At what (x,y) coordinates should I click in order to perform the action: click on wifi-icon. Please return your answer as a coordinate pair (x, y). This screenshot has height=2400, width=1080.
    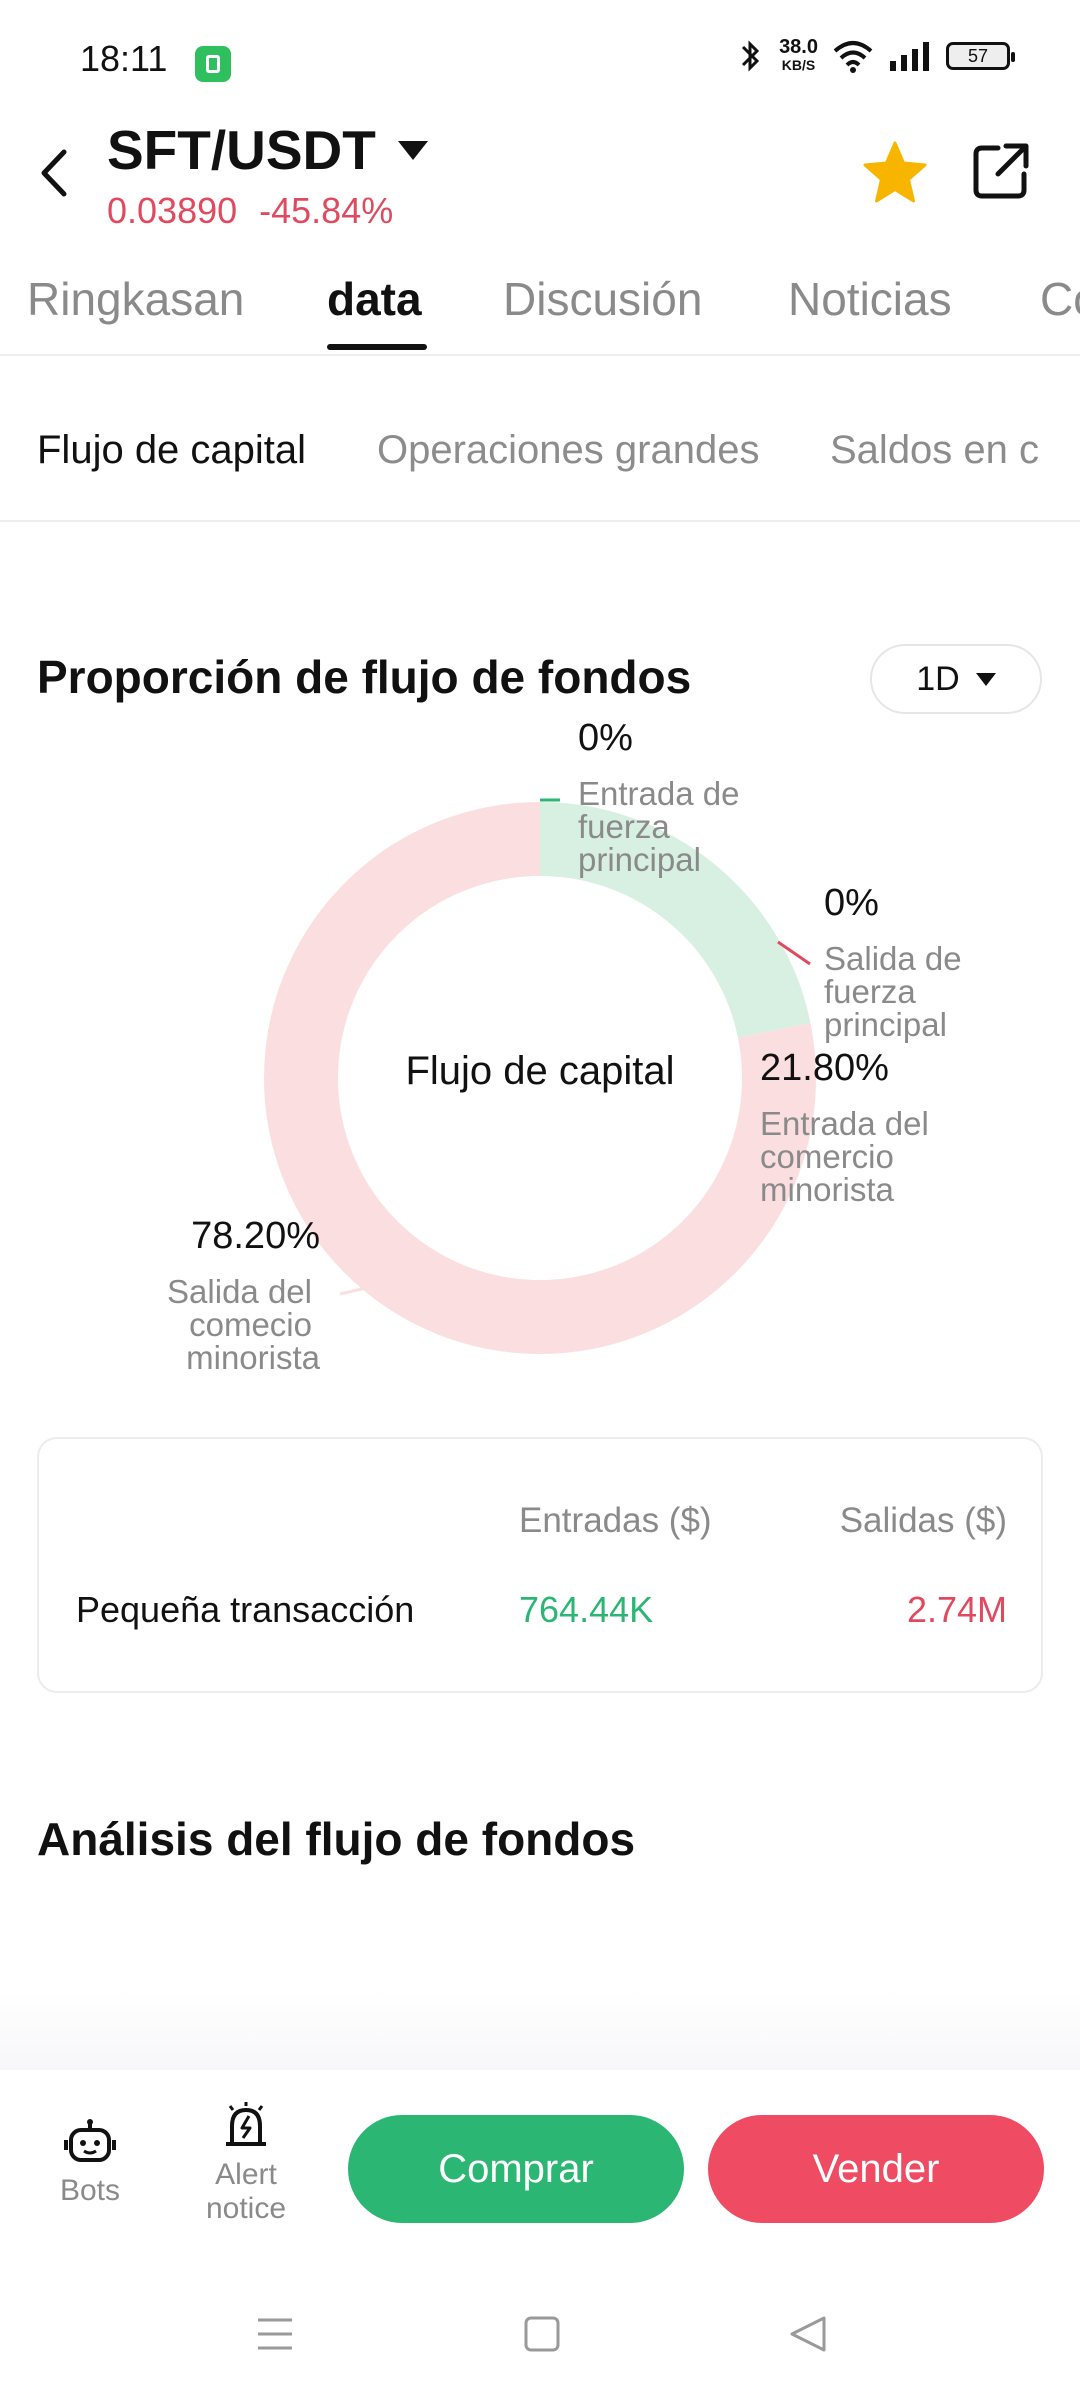
    Looking at the image, I should click on (853, 57).